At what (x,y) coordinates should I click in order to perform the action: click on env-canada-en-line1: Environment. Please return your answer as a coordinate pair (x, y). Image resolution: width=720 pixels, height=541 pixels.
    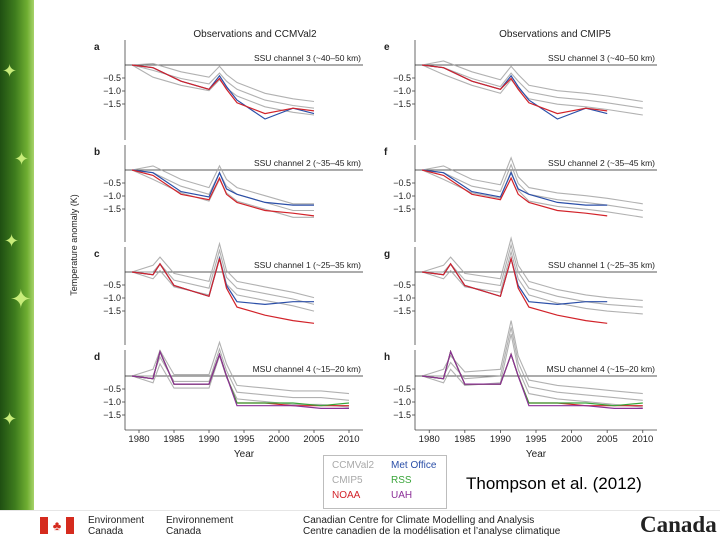
    Looking at the image, I should click on (116, 520).